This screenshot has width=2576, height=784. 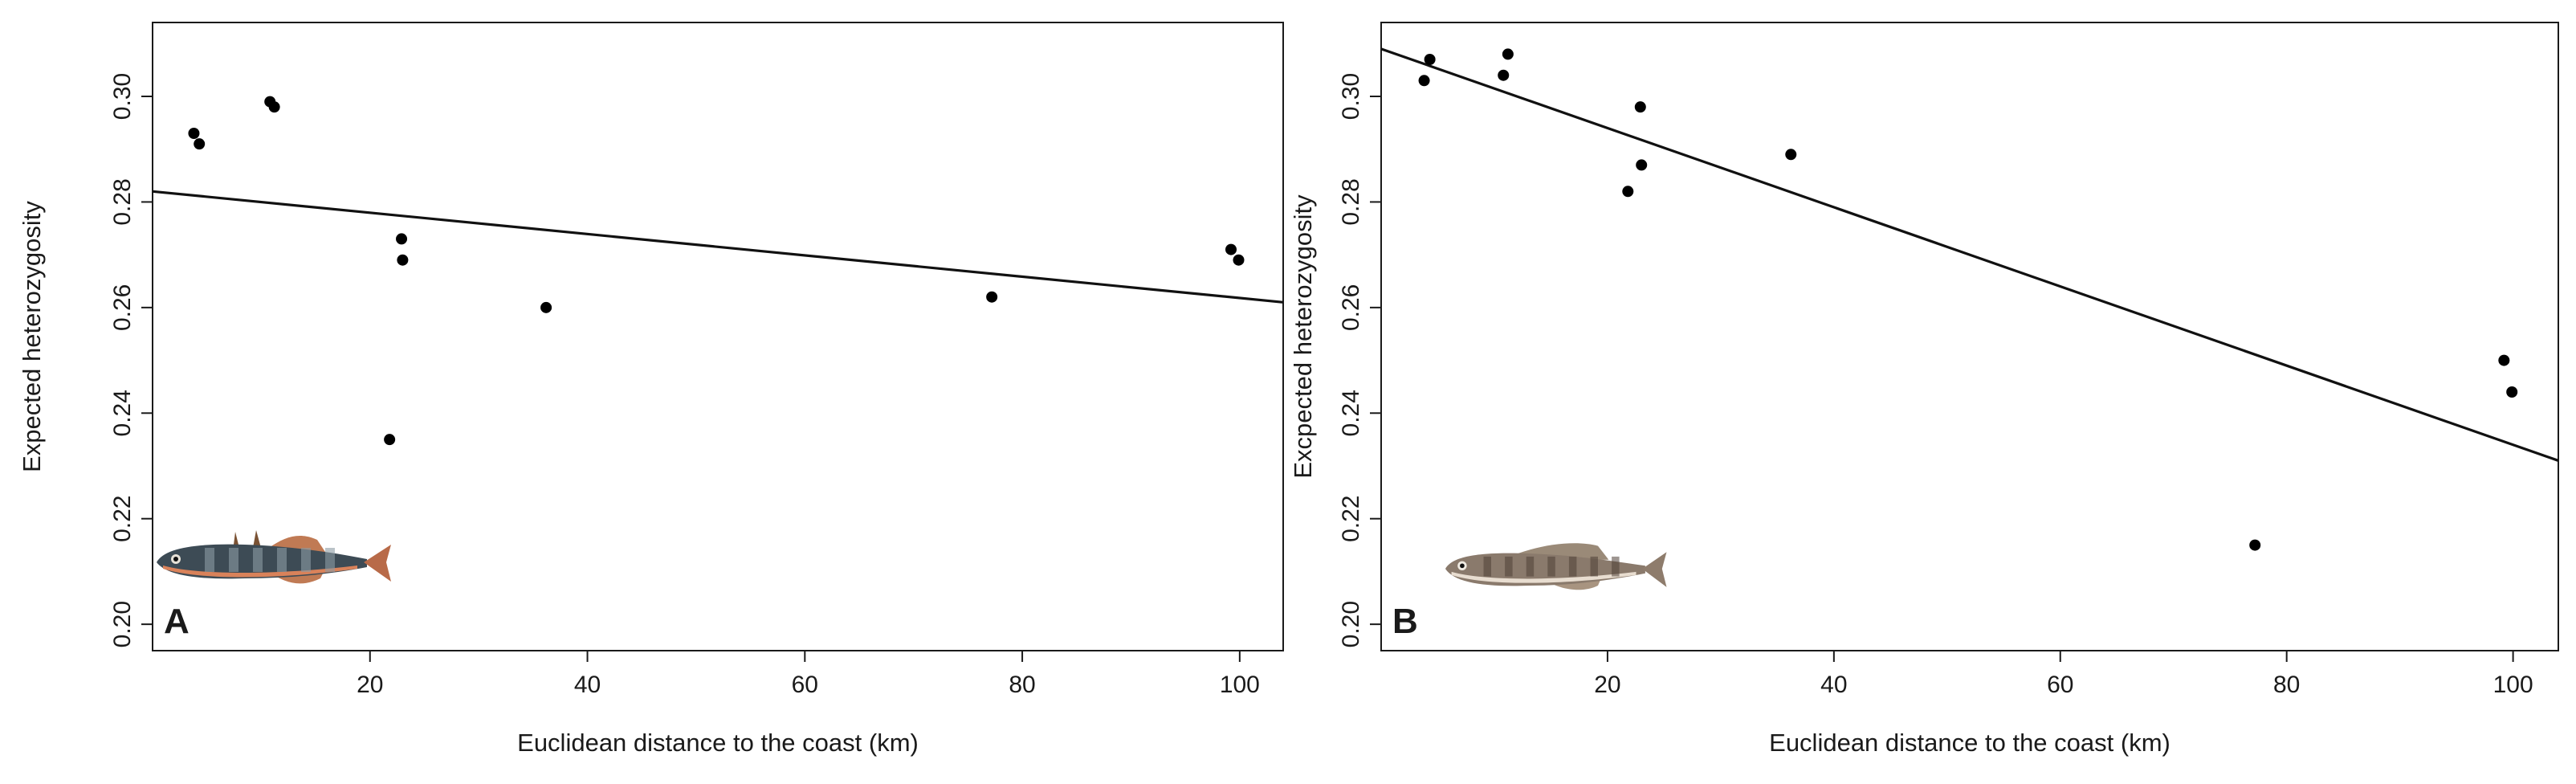 I want to click on three-spined-stickleback-icon, so click(x=274, y=557).